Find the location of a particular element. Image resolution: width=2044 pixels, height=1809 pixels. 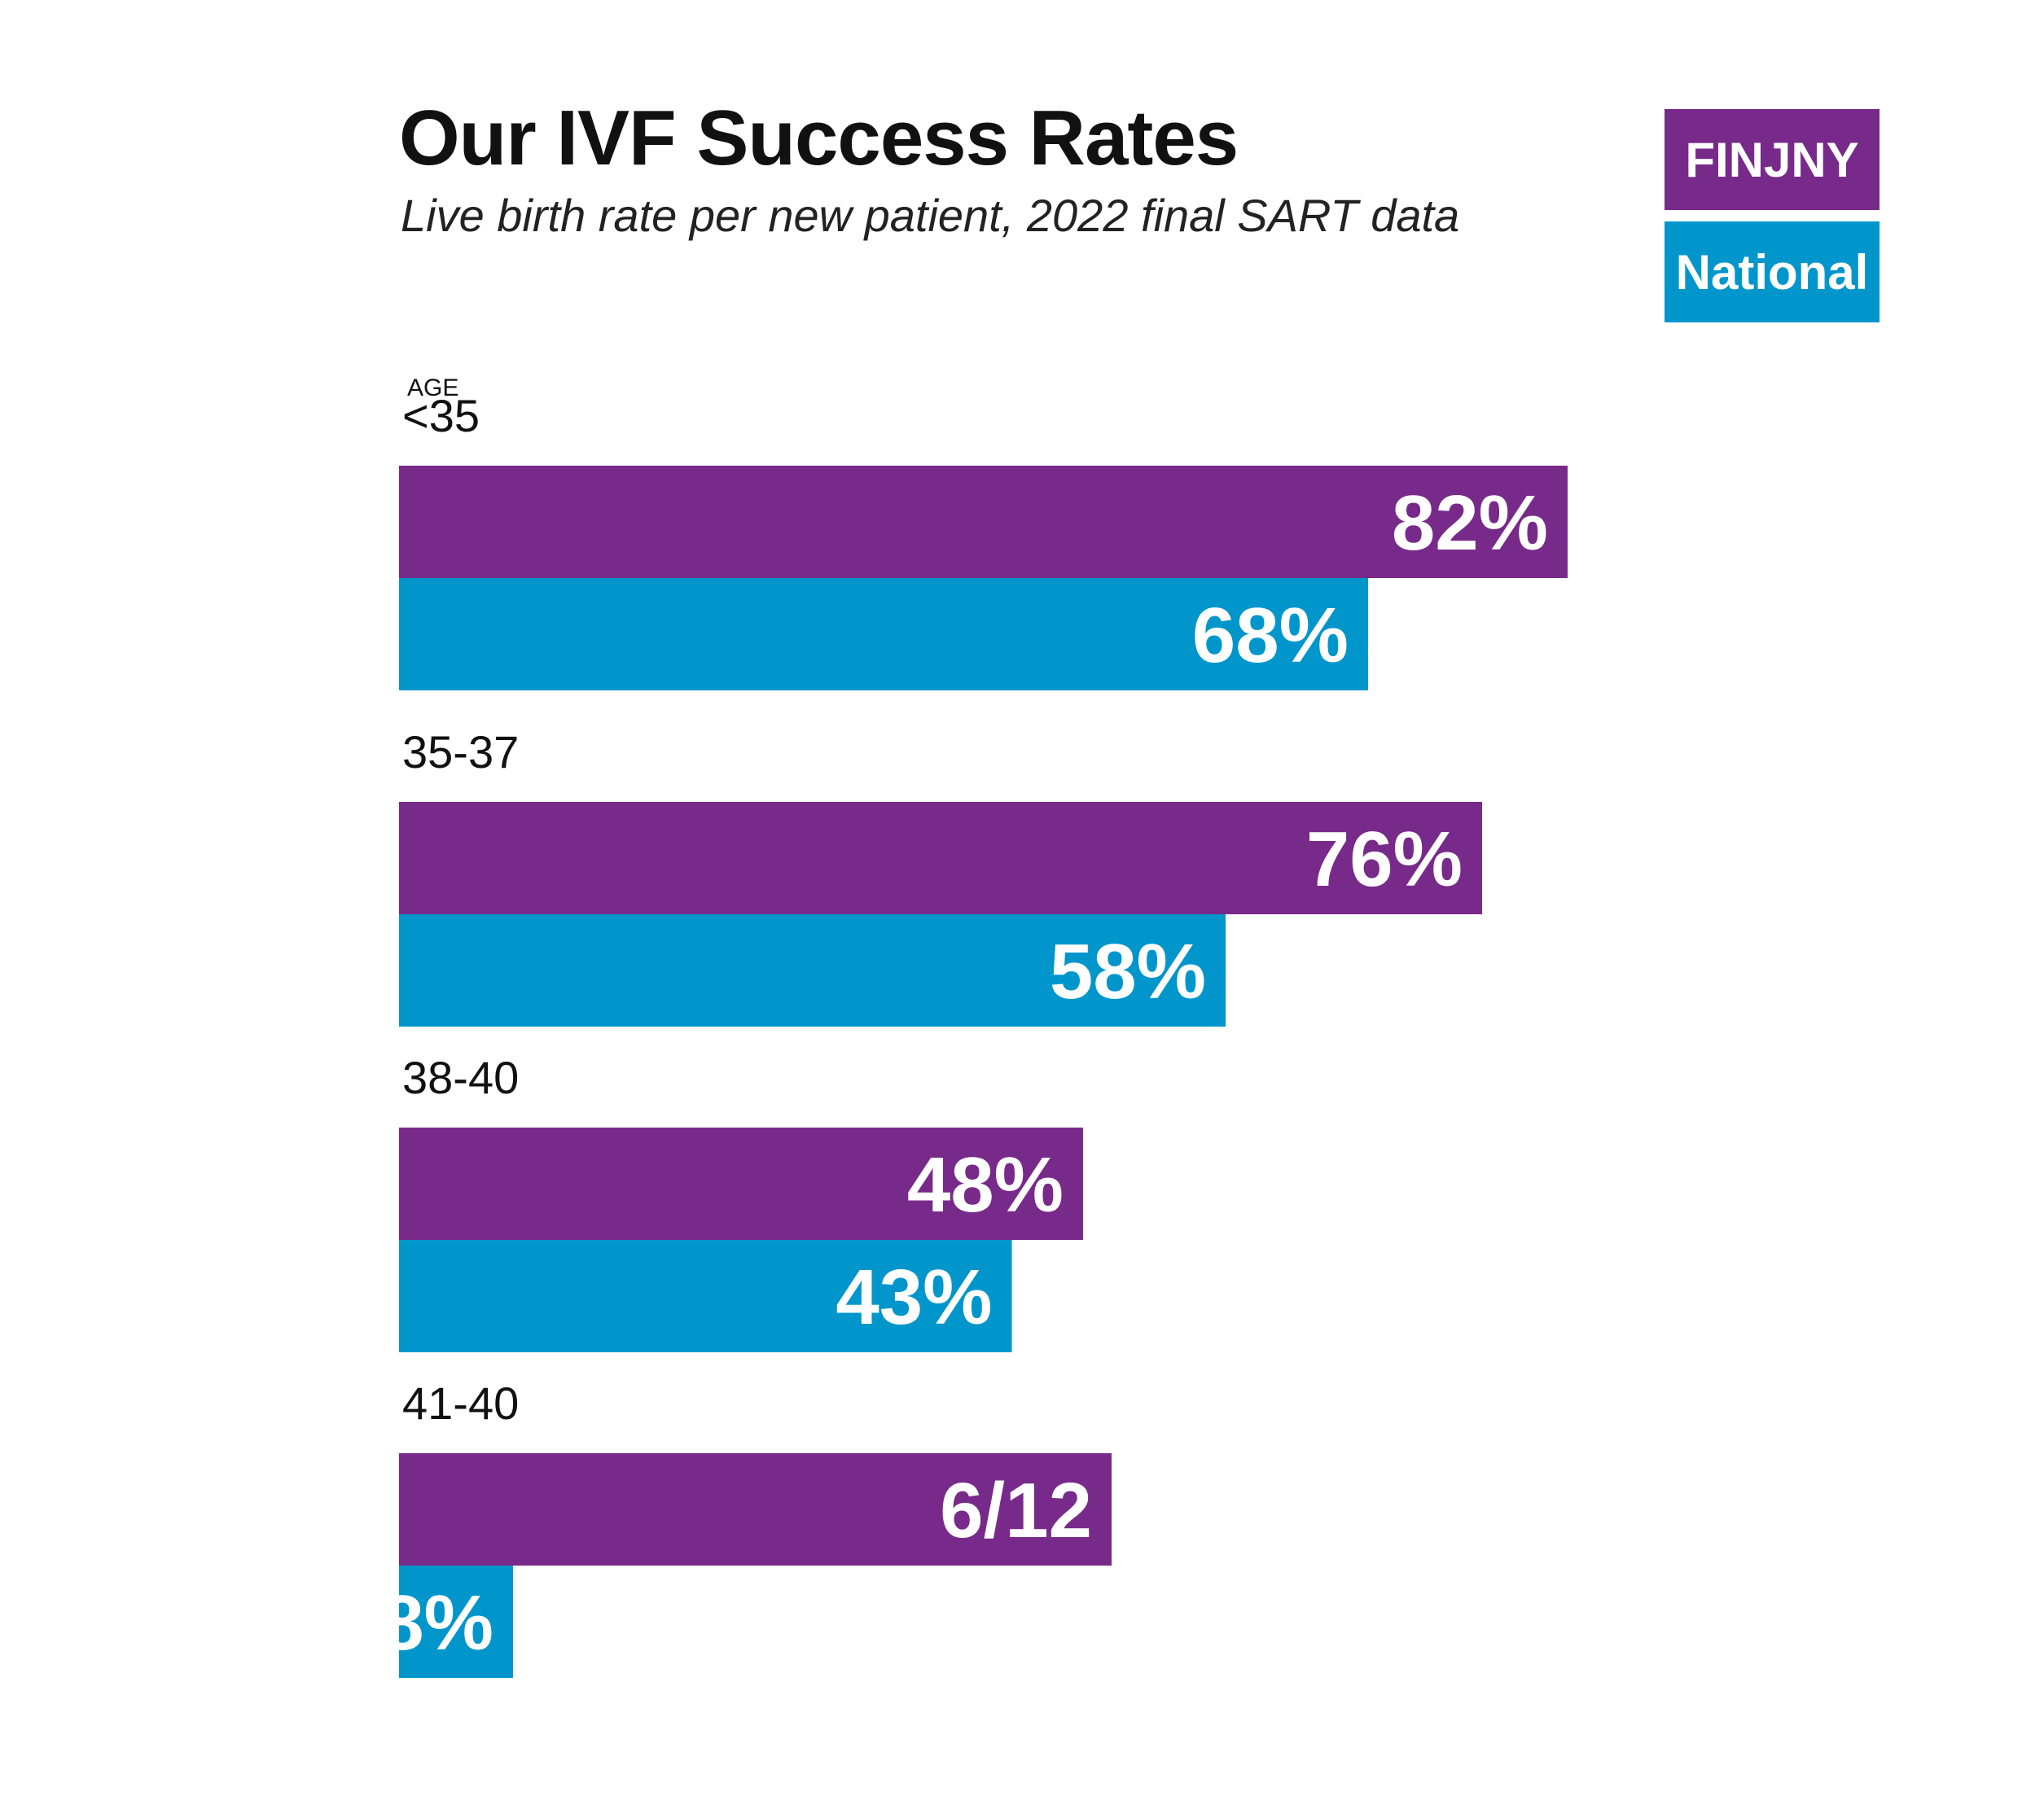

data-label: 68% is located at coordinates (1270, 635).